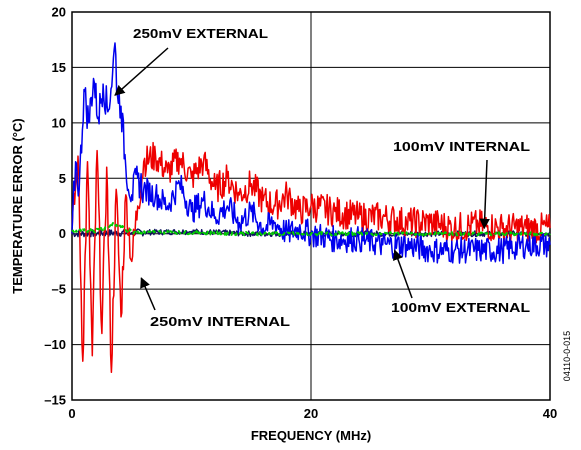 Image resolution: width=581 pixels, height=450 pixels. Describe the element at coordinates (567, 356) in the screenshot. I see `figure-id: 04110-0-015` at that location.